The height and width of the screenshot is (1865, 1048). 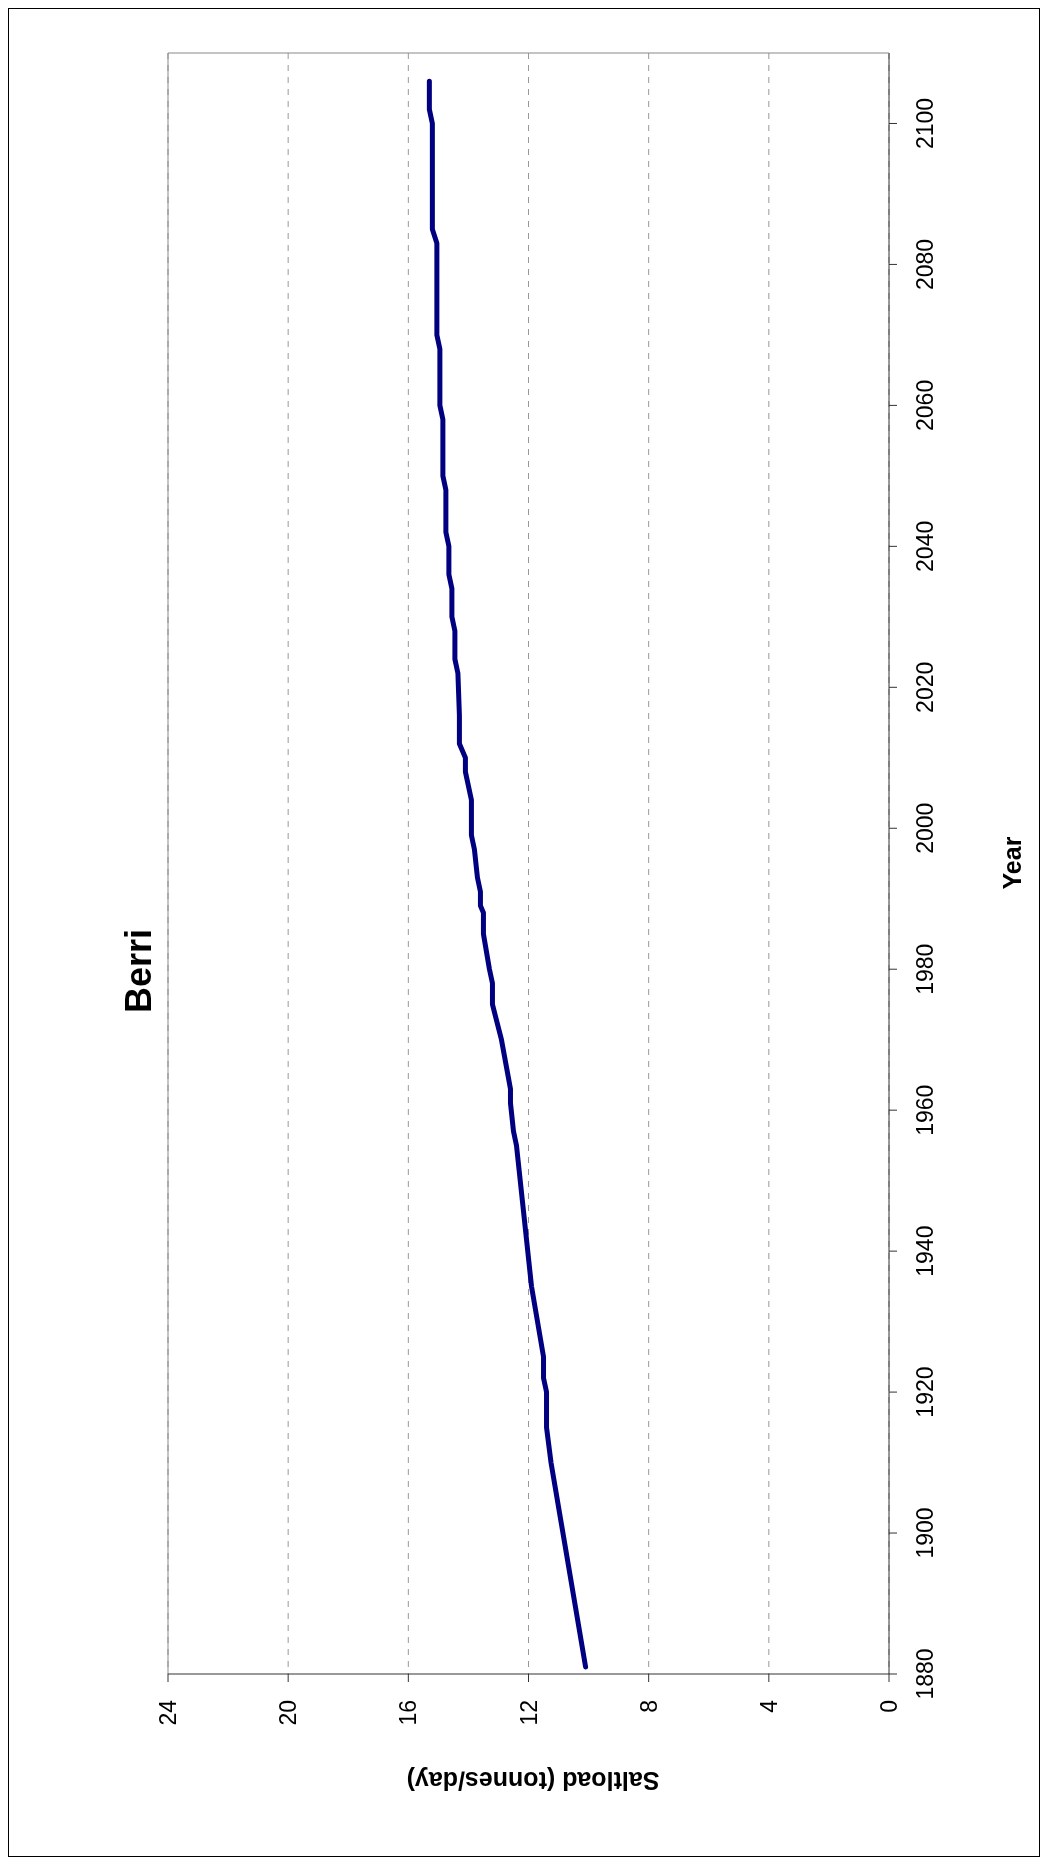 What do you see at coordinates (925, 687) in the screenshot?
I see `y-tick-label: 2020` at bounding box center [925, 687].